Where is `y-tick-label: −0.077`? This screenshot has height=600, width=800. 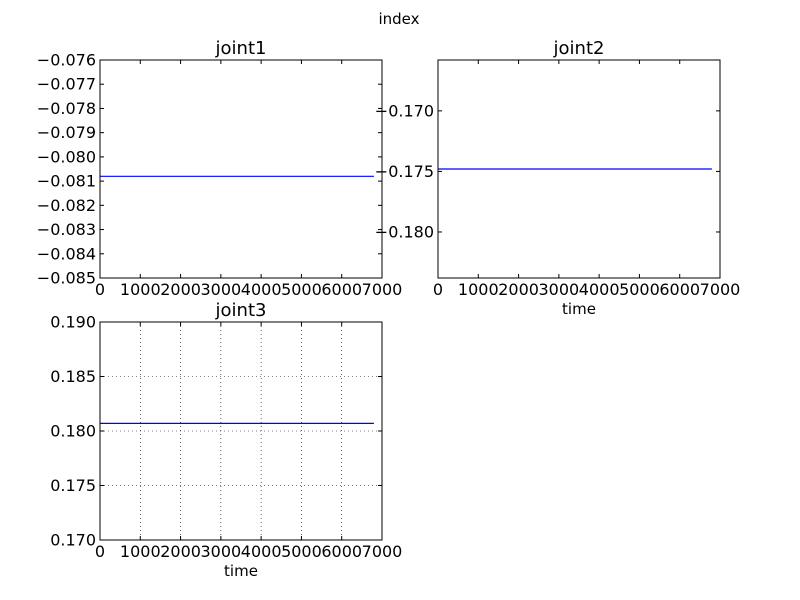 y-tick-label: −0.077 is located at coordinates (66, 84).